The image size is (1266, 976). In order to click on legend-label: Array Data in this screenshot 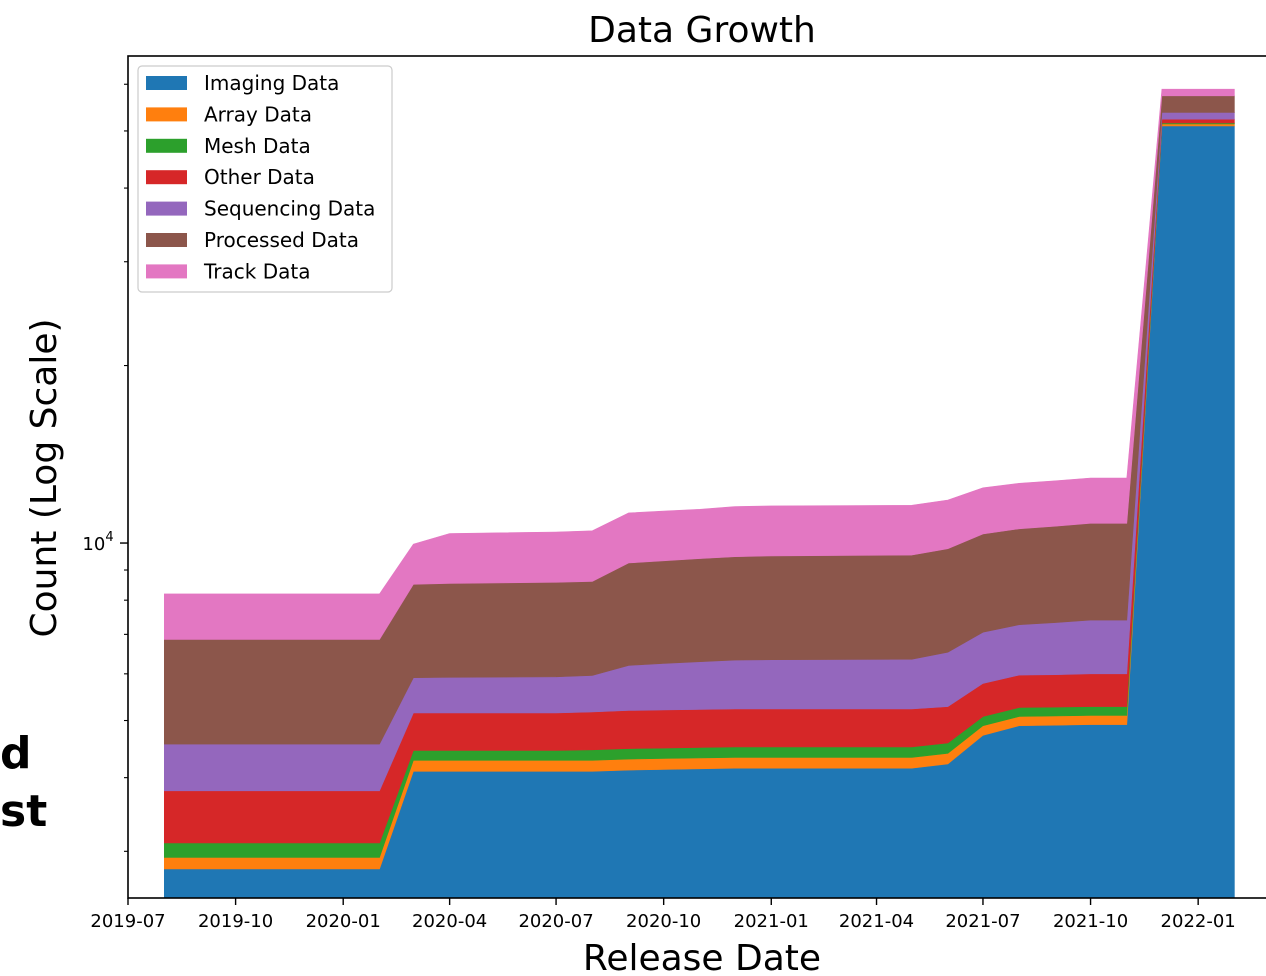, I will do `click(258, 114)`.